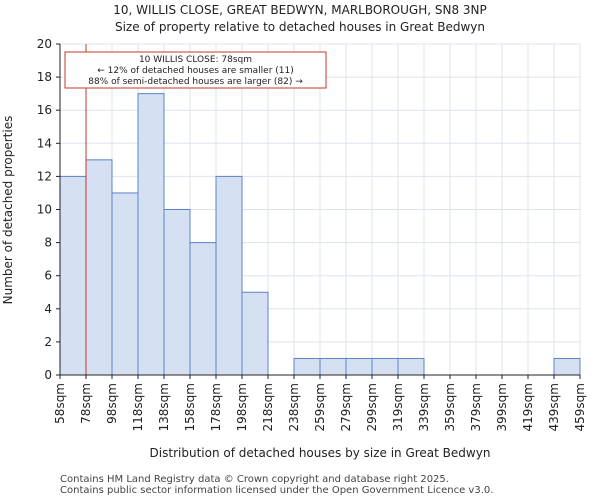 Image resolution: width=600 pixels, height=500 pixels. What do you see at coordinates (195, 60) in the screenshot?
I see `annotation-line: 10 WILLIS CLOSE: 78sqm` at bounding box center [195, 60].